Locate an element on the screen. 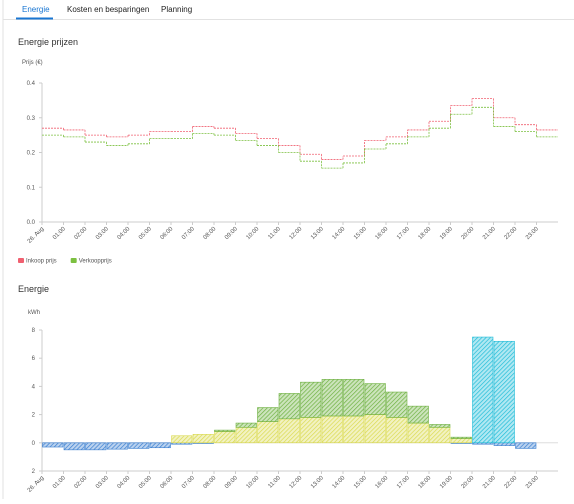 The height and width of the screenshot is (504, 574). y-tick-label: 0 is located at coordinates (34, 444).